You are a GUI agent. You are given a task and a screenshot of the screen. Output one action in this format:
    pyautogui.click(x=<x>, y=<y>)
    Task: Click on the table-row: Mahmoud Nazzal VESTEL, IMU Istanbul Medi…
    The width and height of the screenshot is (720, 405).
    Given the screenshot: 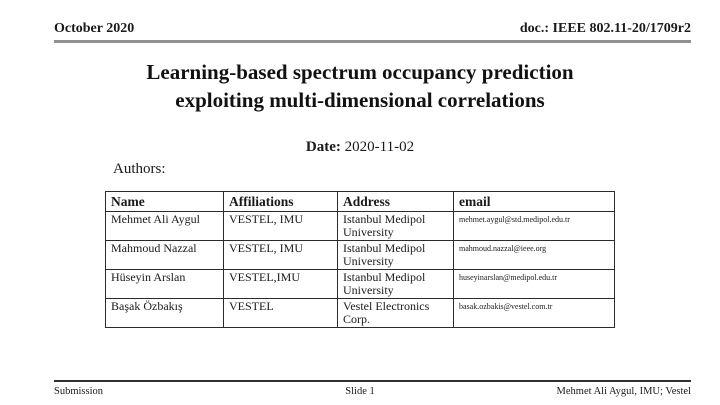 What is the action you would take?
    pyautogui.click(x=360, y=255)
    